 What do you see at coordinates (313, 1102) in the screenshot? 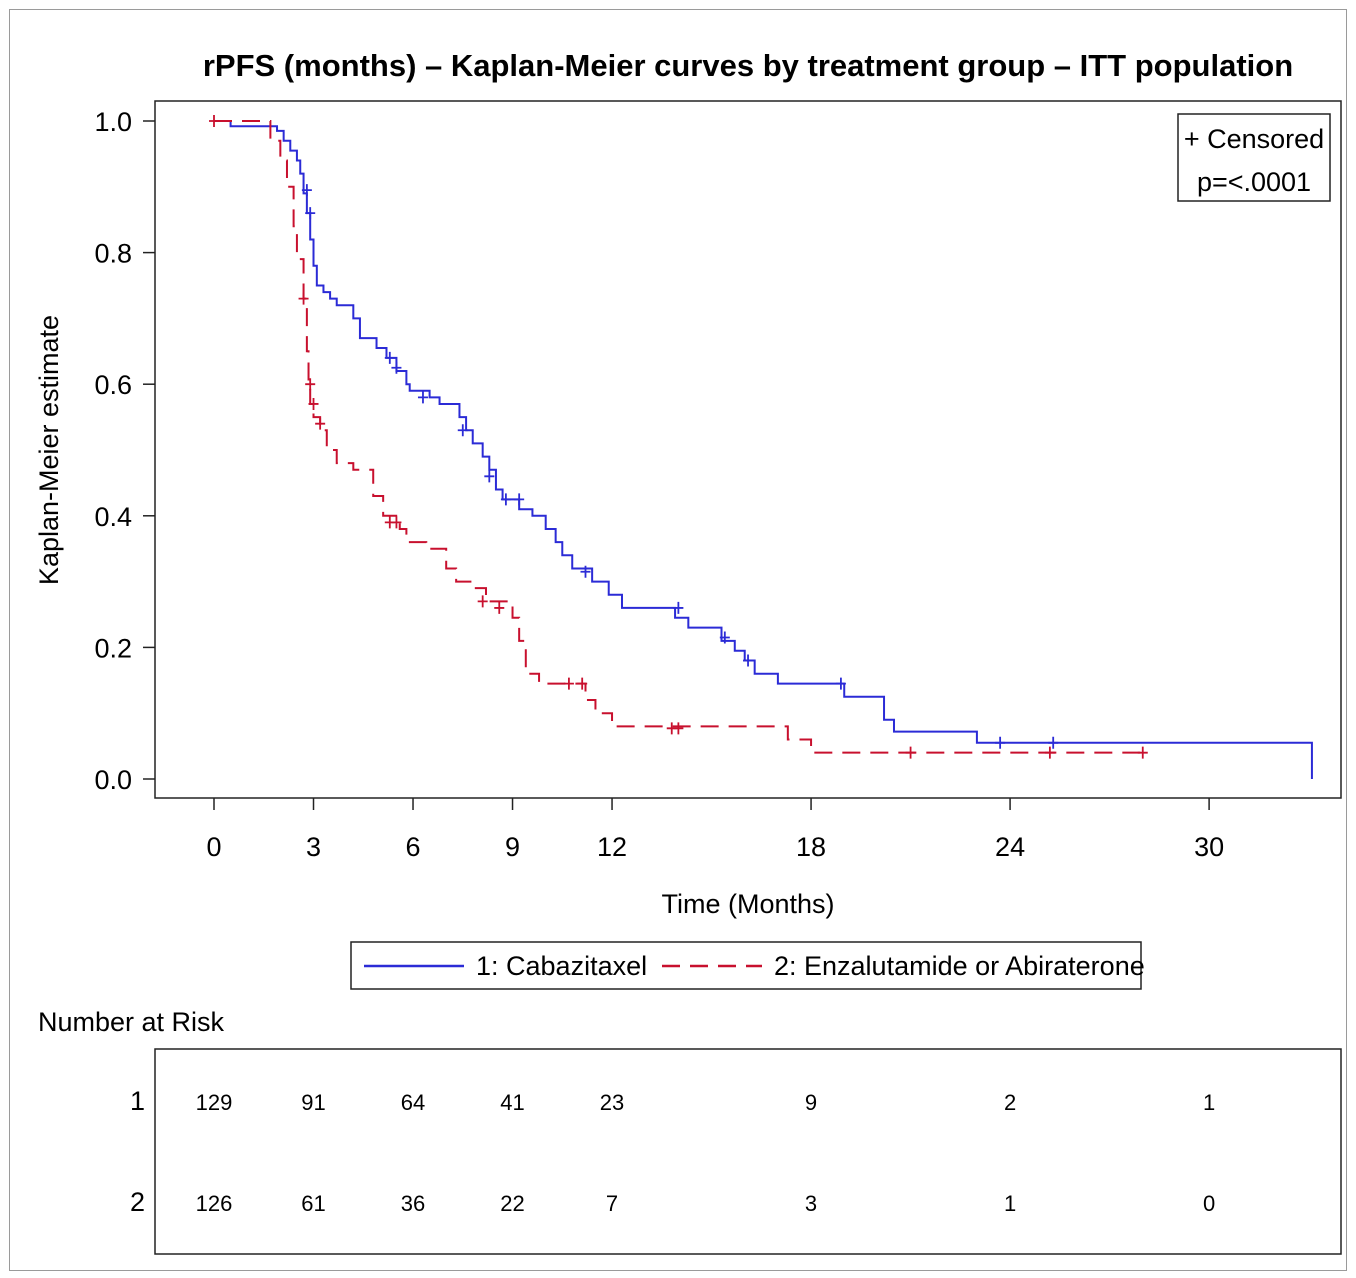
I see `risk-value: 91` at bounding box center [313, 1102].